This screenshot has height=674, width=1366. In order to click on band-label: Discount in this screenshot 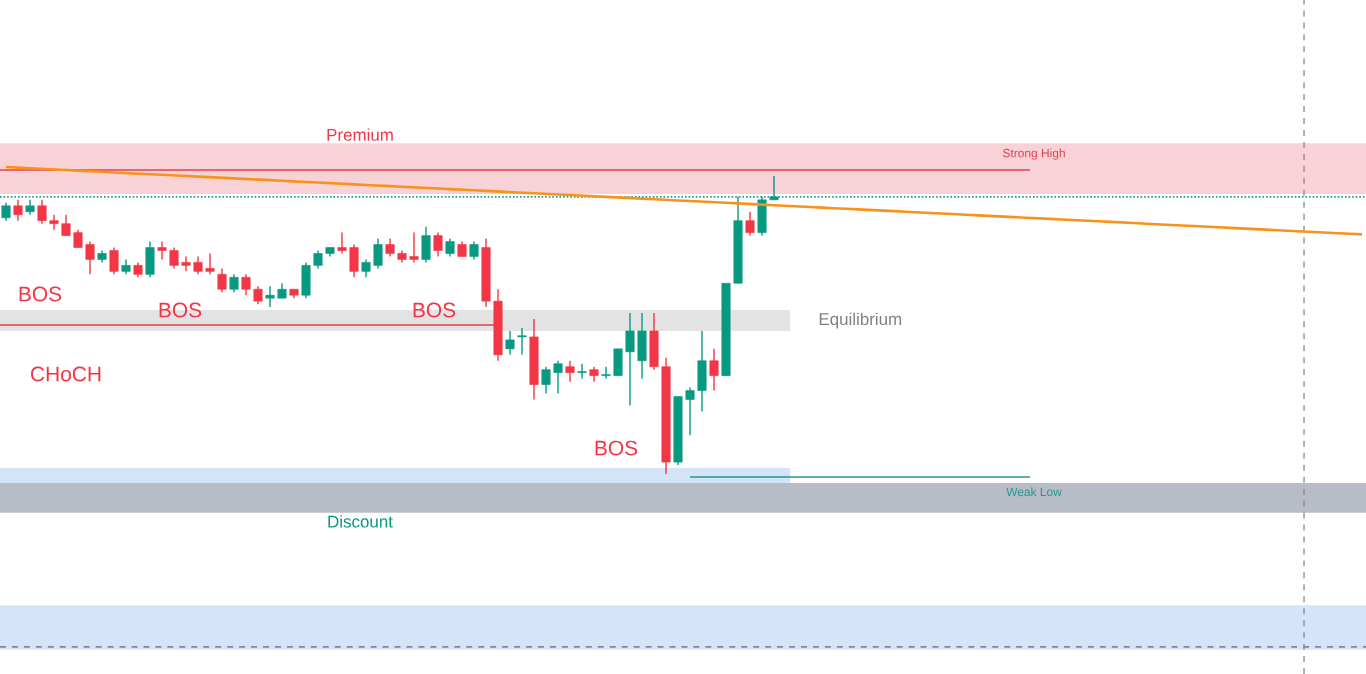, I will do `click(360, 521)`.